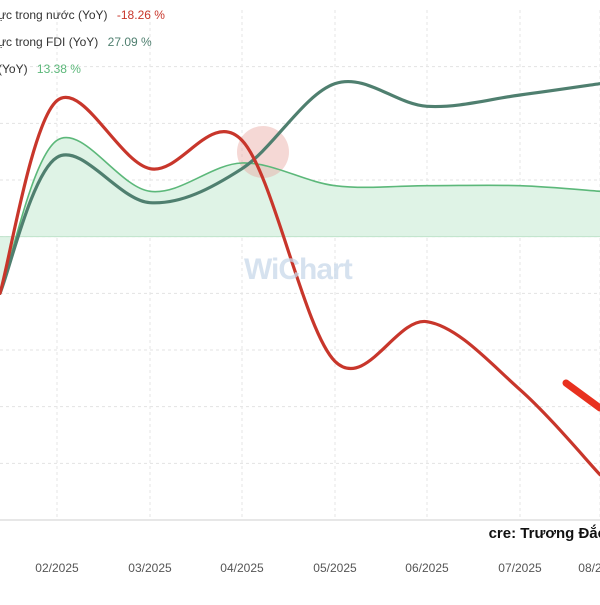  I want to click on legend-item-fdi: ực trong FDI (YoY) 27.09 %, so click(76, 42).